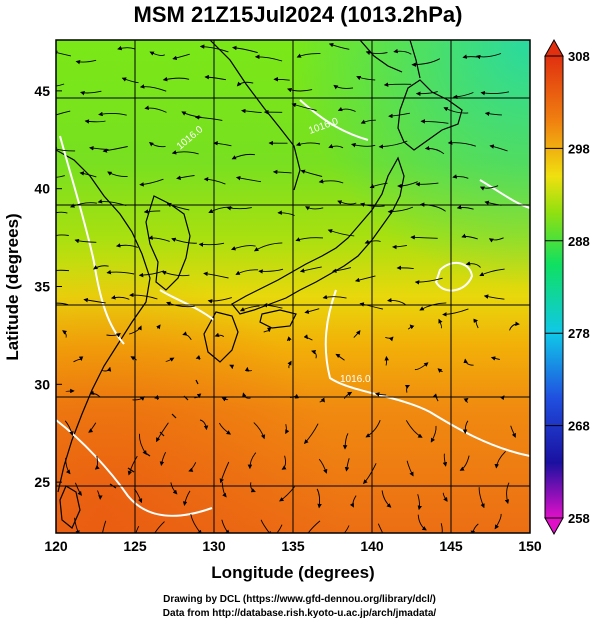 The height and width of the screenshot is (625, 599). Describe the element at coordinates (579, 333) in the screenshot. I see `colorbar-tick-label: 278` at that location.